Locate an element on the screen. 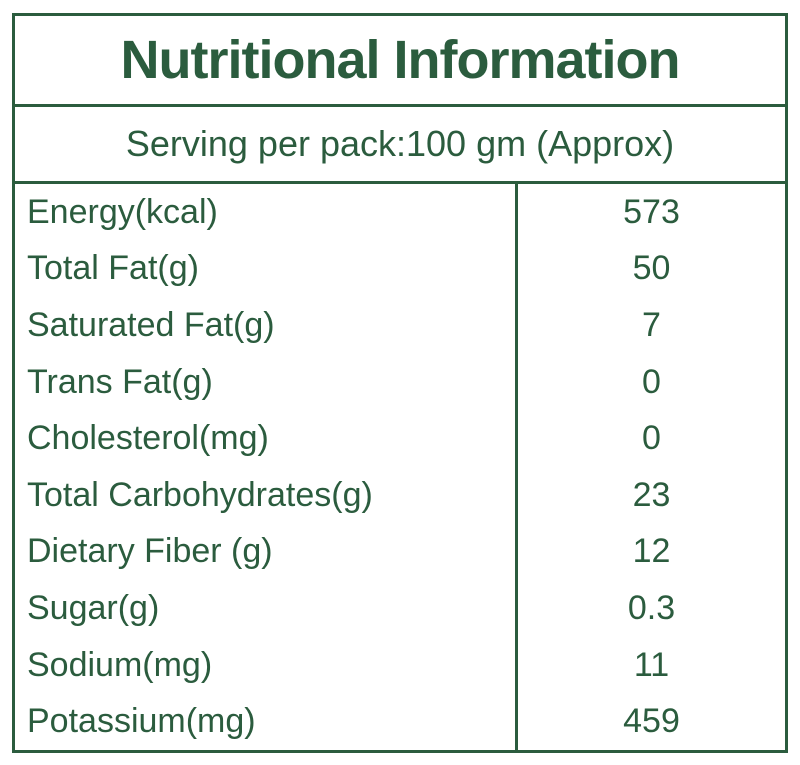 This screenshot has height=765, width=800. row-value: 12 is located at coordinates (651, 551).